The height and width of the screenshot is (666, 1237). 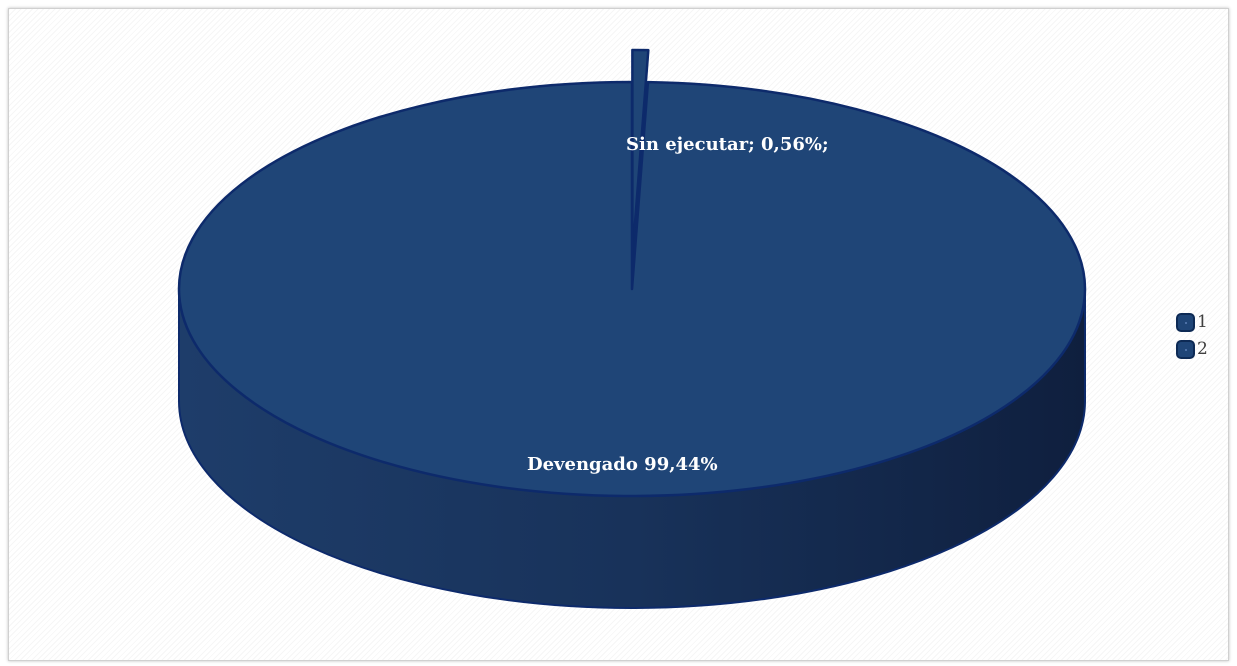 What do you see at coordinates (727, 144) in the screenshot?
I see `slice-label-sin-ejecutar: Sin ejecutar; 0,56%;` at bounding box center [727, 144].